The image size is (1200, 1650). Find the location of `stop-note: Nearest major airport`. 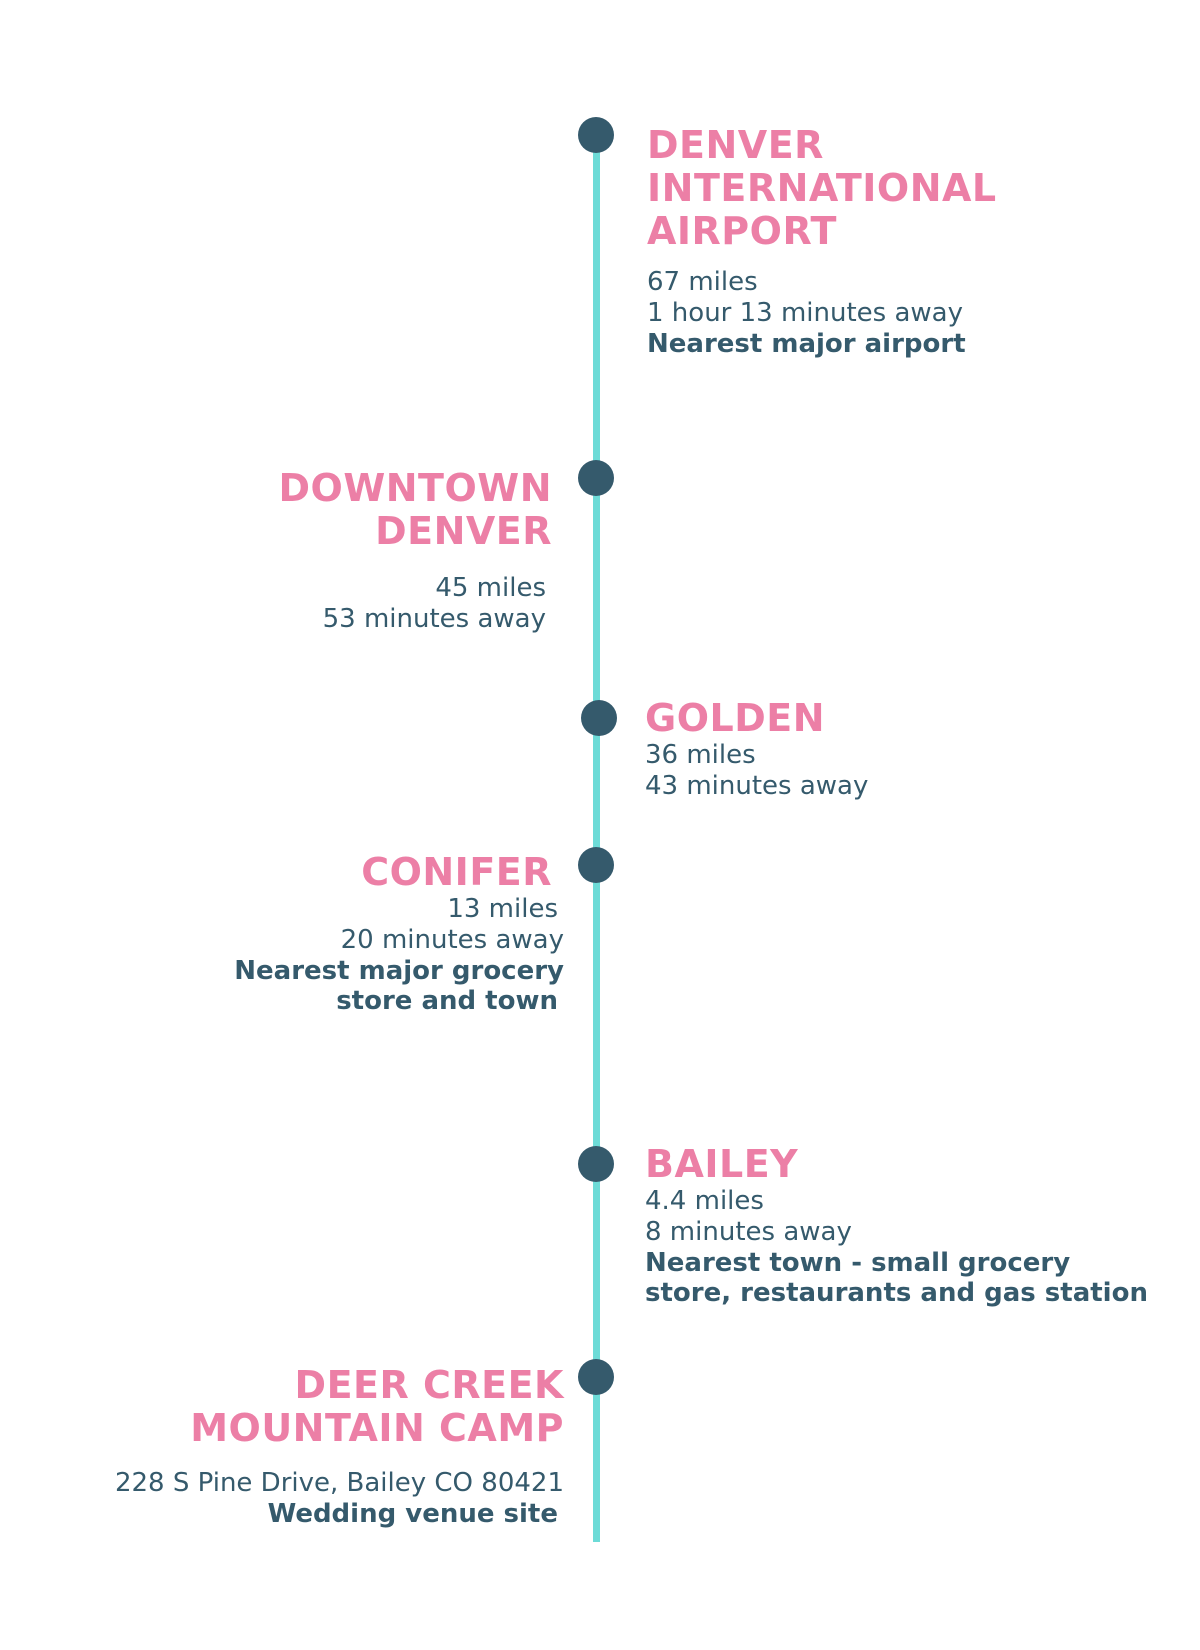

stop-note: Nearest major airport is located at coordinates (806, 344).